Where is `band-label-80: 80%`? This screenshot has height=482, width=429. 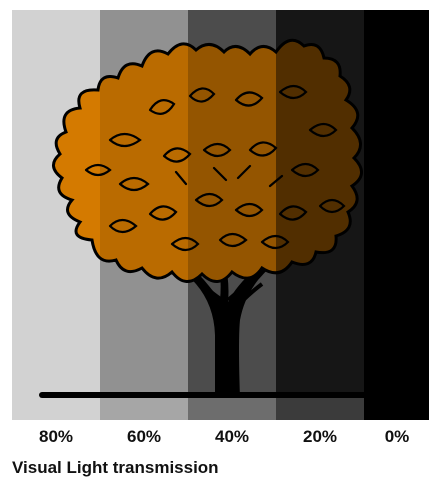 band-label-80: 80% is located at coordinates (56, 436).